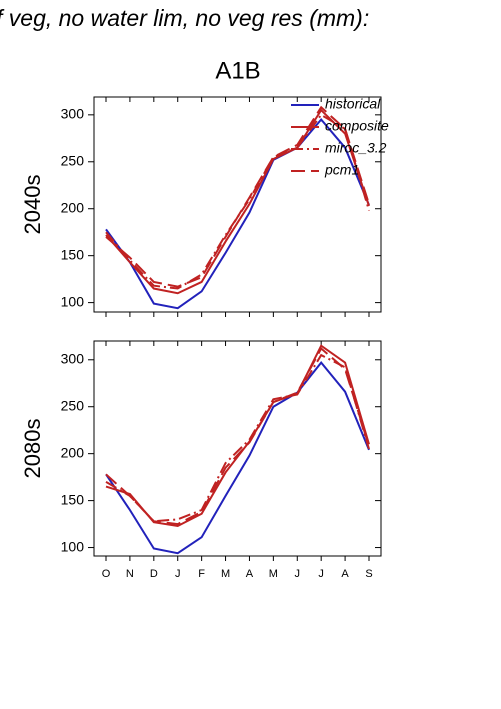 The height and width of the screenshot is (709, 501). What do you see at coordinates (32, 449) in the screenshot?
I see `y-axis-label: 2080s` at bounding box center [32, 449].